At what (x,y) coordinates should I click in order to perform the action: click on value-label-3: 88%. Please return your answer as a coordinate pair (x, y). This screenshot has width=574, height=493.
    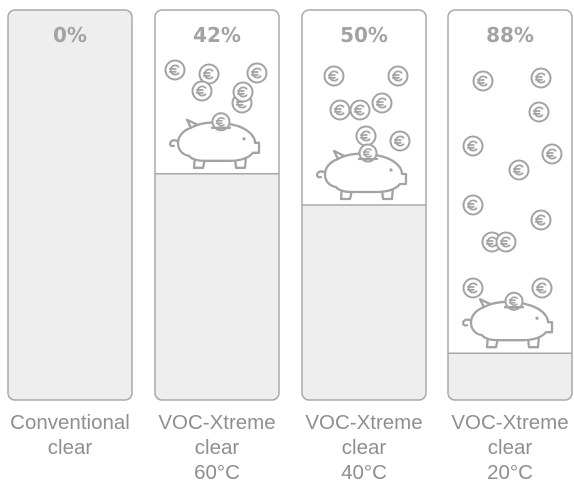
    Looking at the image, I should click on (510, 35).